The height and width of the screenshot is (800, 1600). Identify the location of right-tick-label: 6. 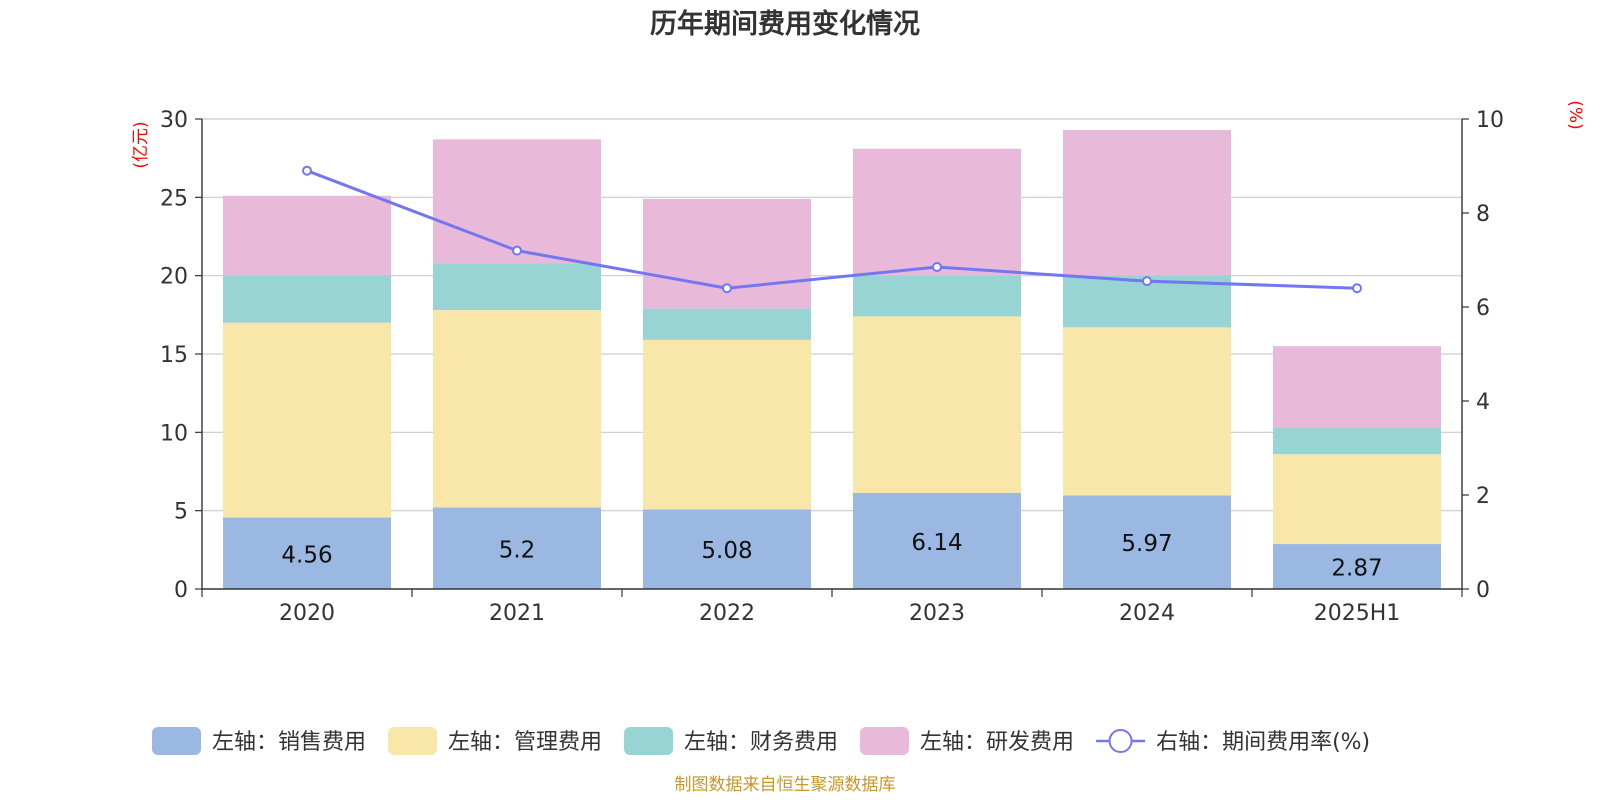
(1483, 308).